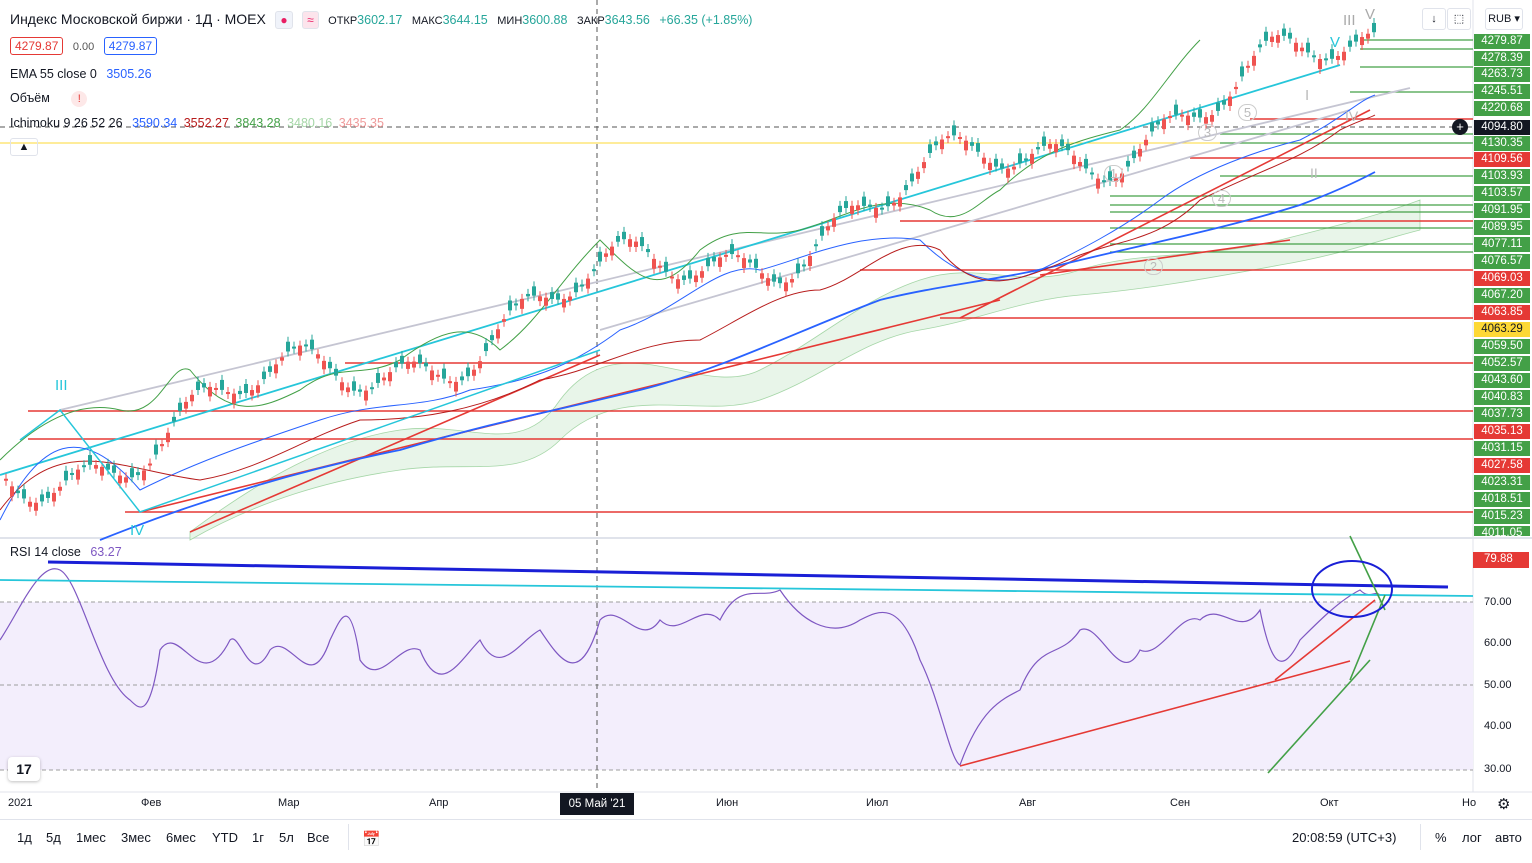  What do you see at coordinates (53, 837) in the screenshot?
I see `timeframe-5d: 5д` at bounding box center [53, 837].